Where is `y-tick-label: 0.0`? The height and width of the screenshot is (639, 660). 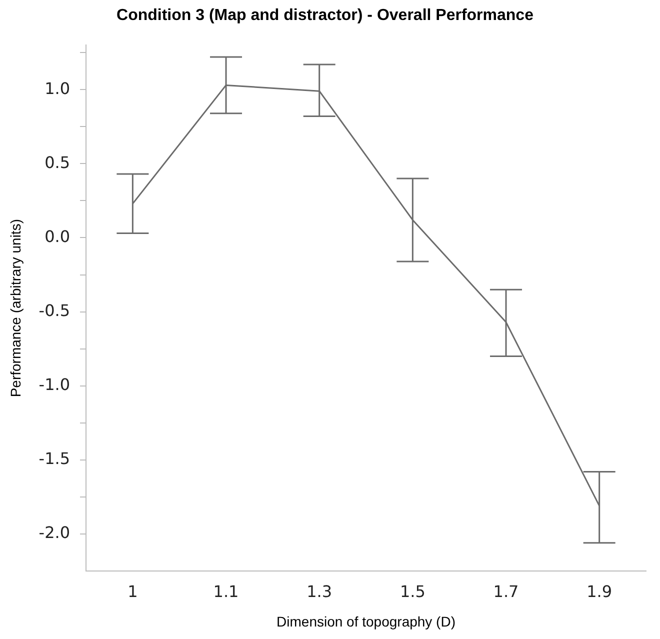
y-tick-label: 0.0 is located at coordinates (57, 236).